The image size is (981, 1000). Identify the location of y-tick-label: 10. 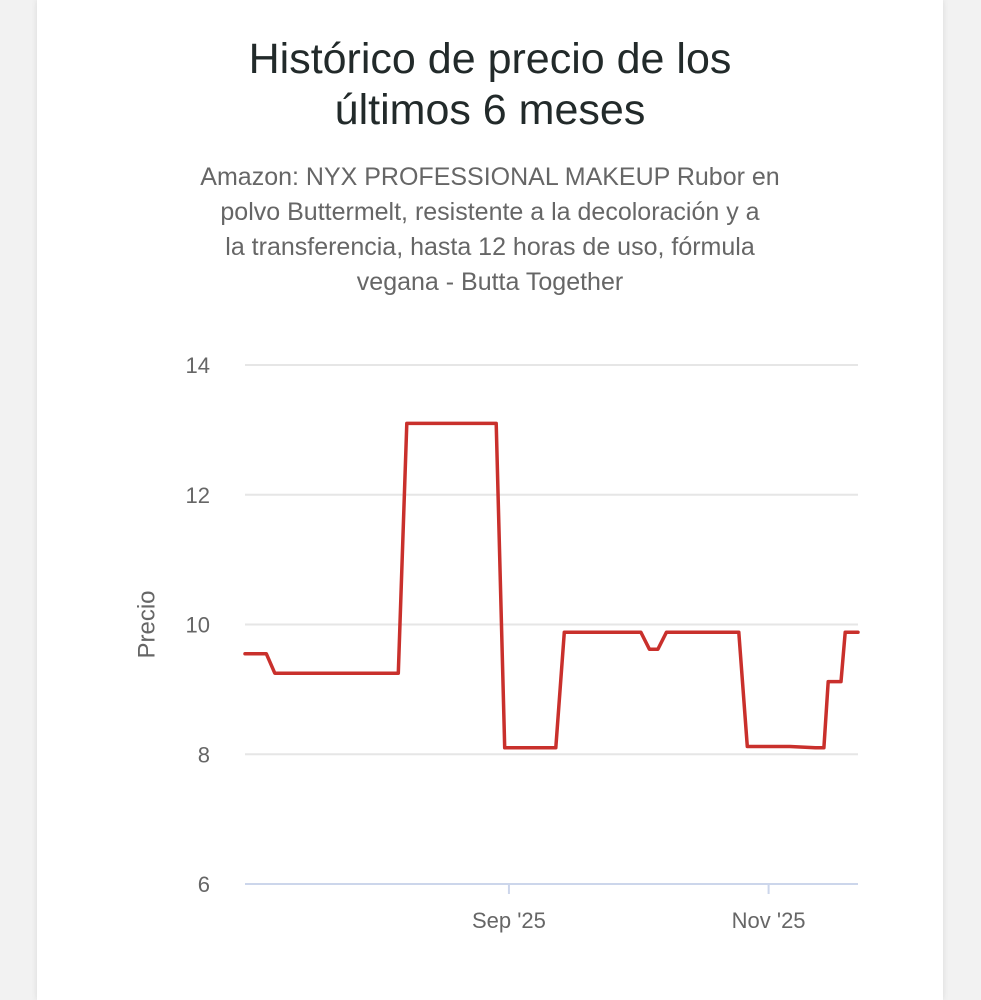
(198, 625).